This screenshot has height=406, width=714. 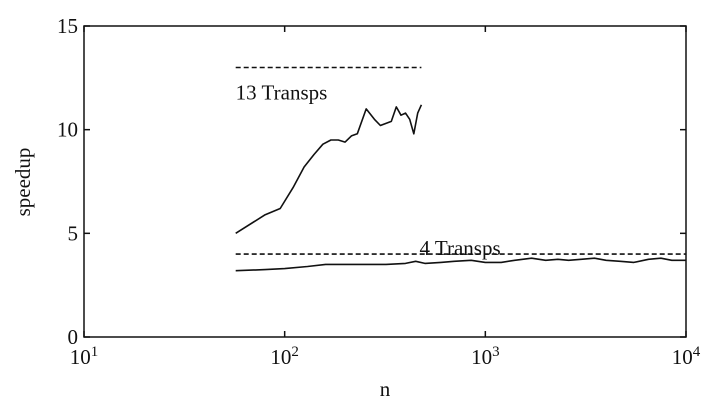 What do you see at coordinates (84, 356) in the screenshot?
I see `x-tick-label: 10¹` at bounding box center [84, 356].